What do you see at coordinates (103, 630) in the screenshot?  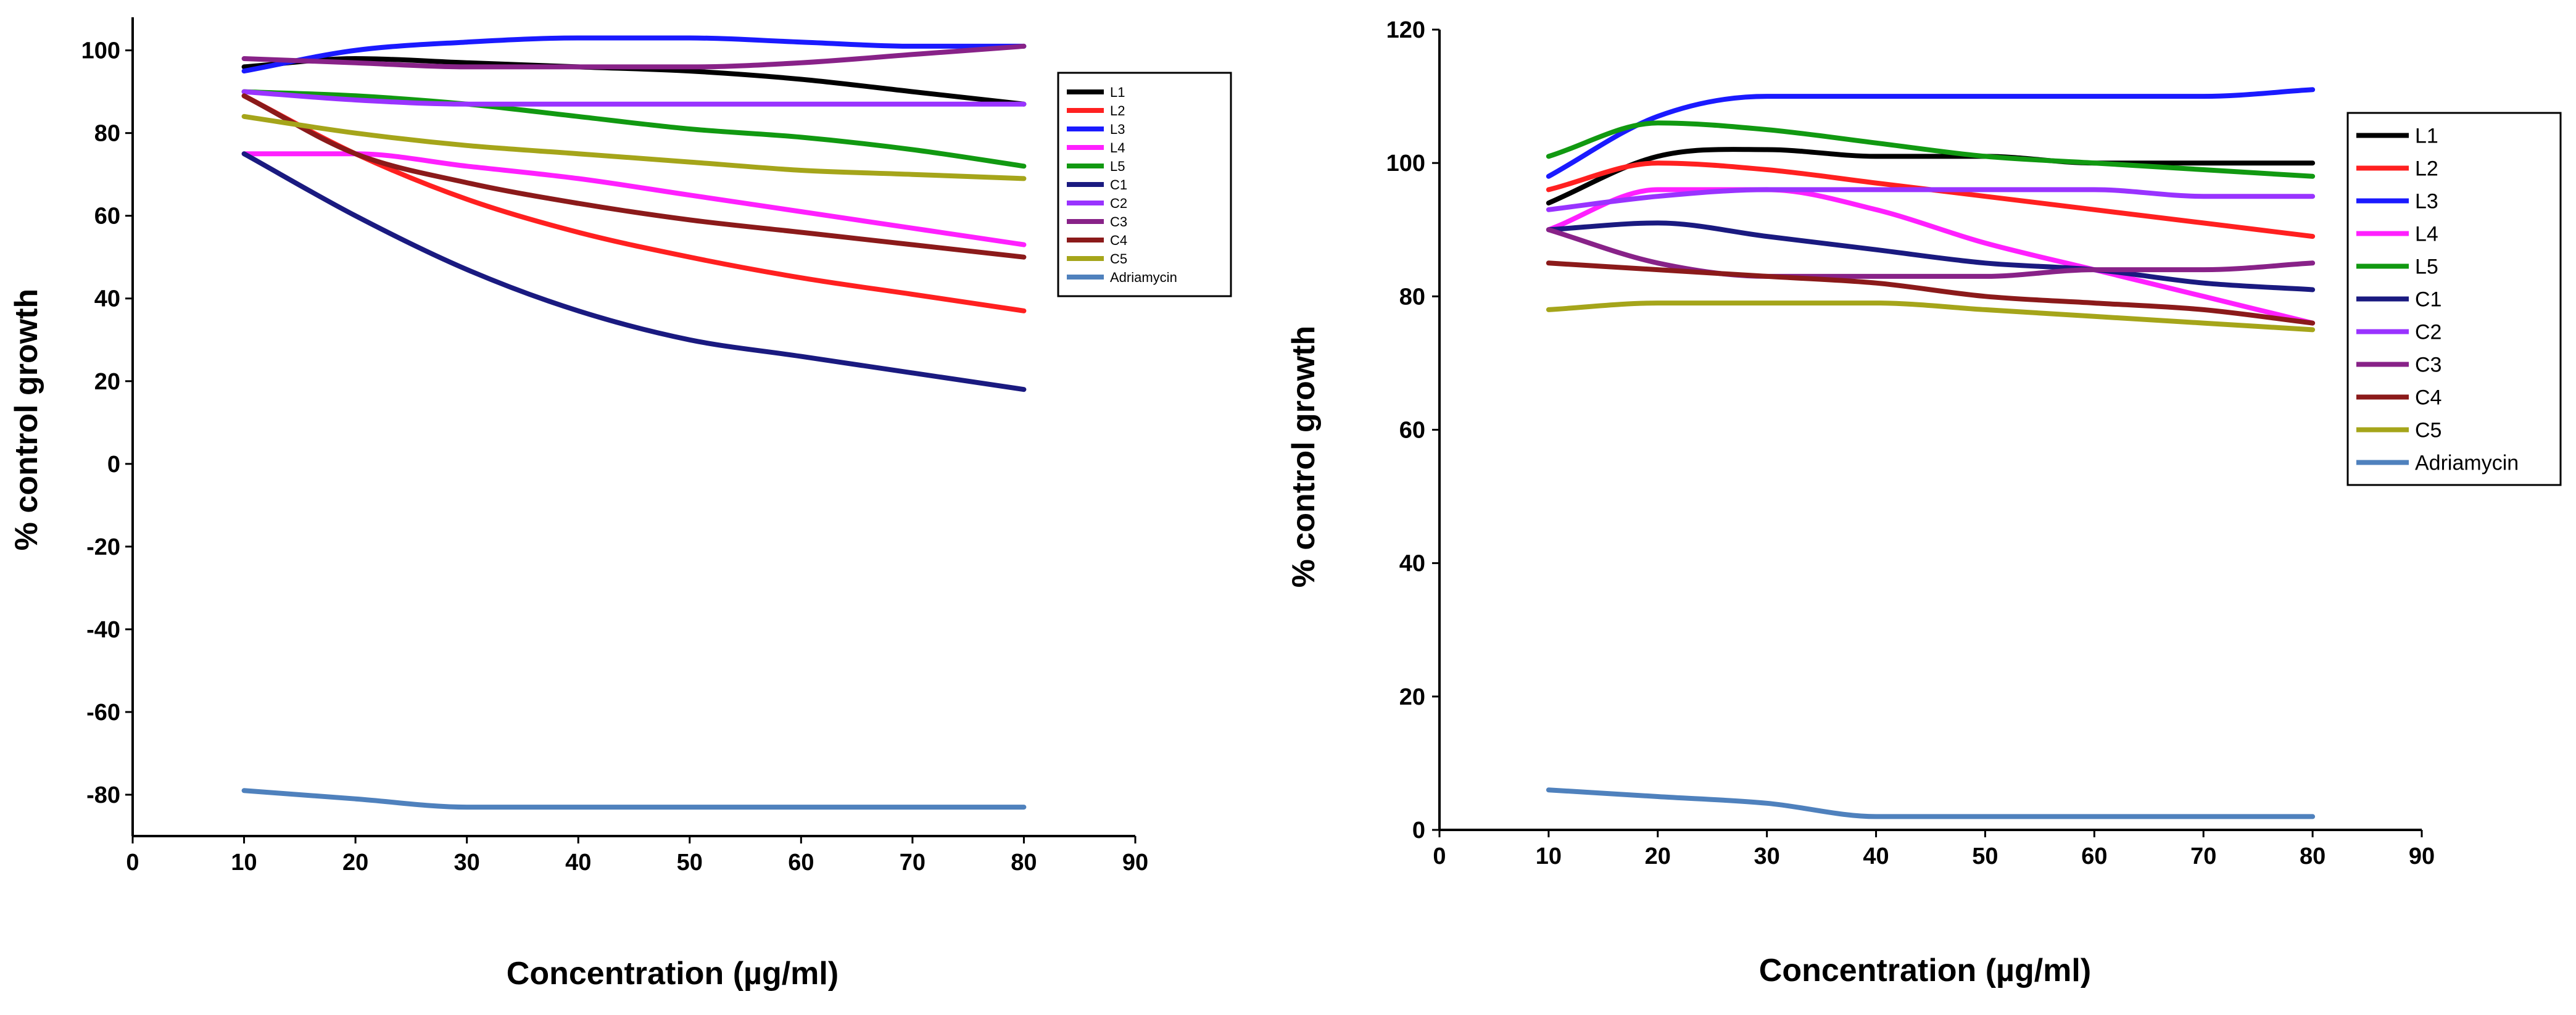 I see `y-tick-label: -40` at bounding box center [103, 630].